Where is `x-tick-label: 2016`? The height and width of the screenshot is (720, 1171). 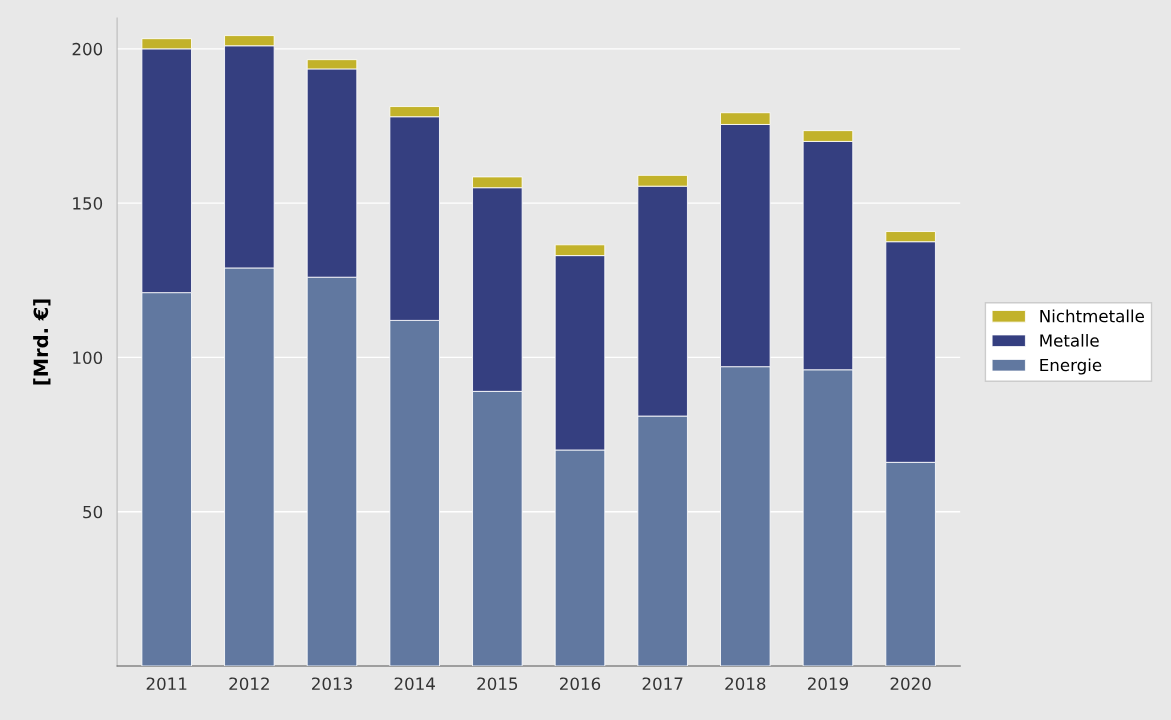 x-tick-label: 2016 is located at coordinates (580, 684).